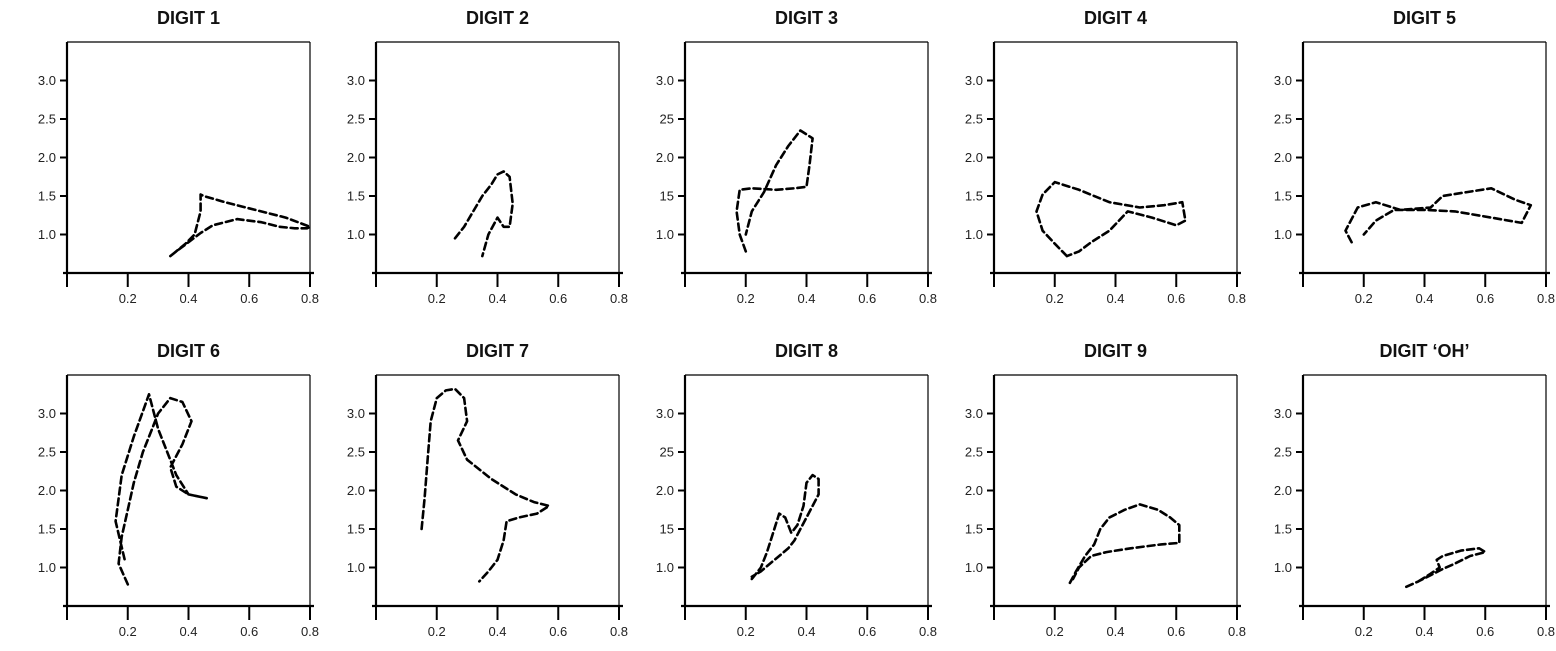 The height and width of the screenshot is (651, 1556). Describe the element at coordinates (487, 490) in the screenshot. I see `digit-panel: DIGIT 7 3.0 2.5 2.0 1.5 1.0 0.2 0.4 0.6 0.8` at that location.